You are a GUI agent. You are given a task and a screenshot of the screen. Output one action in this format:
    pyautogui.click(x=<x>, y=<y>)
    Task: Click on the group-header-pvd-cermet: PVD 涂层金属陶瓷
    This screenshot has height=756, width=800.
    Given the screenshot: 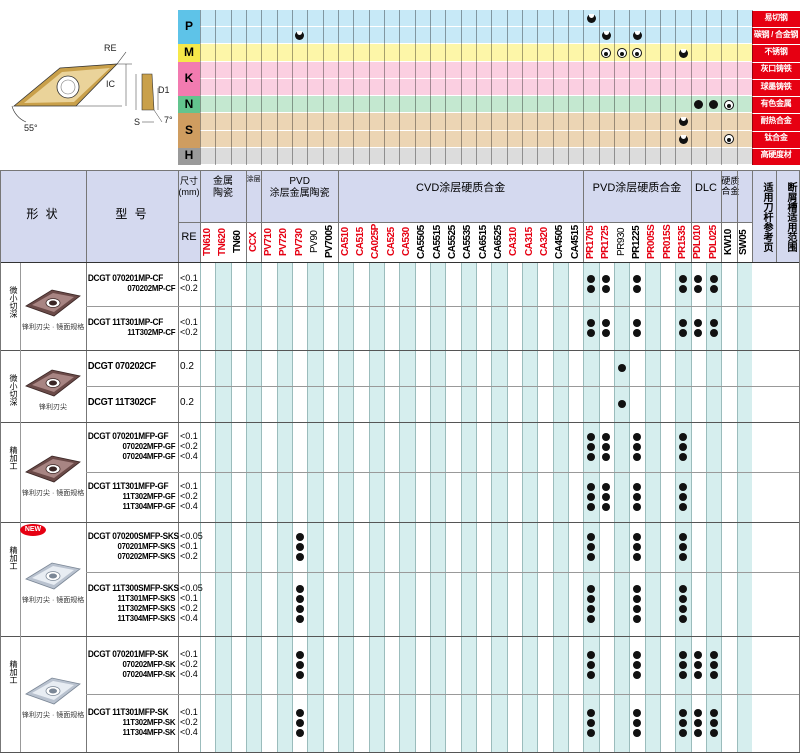 What is the action you would take?
    pyautogui.click(x=299, y=187)
    